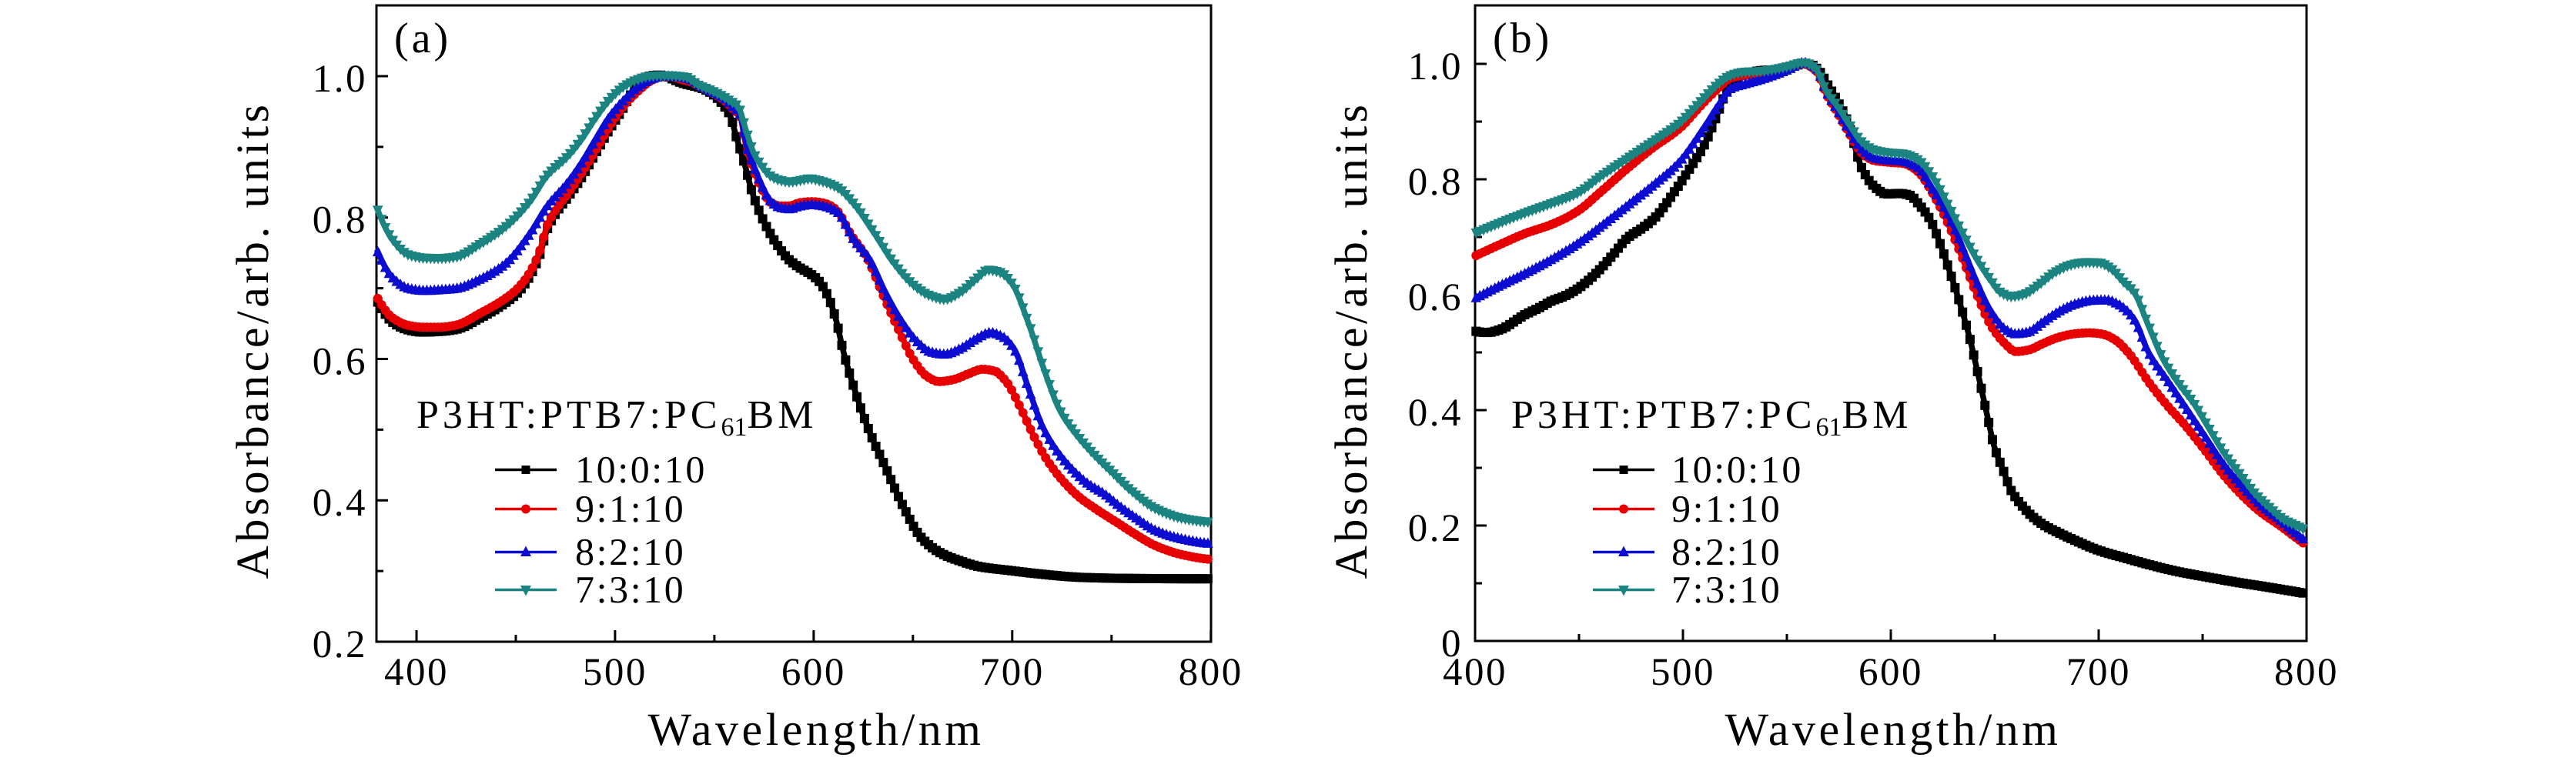  What do you see at coordinates (423, 38) in the screenshot?
I see `svg-text: (a)` at bounding box center [423, 38].